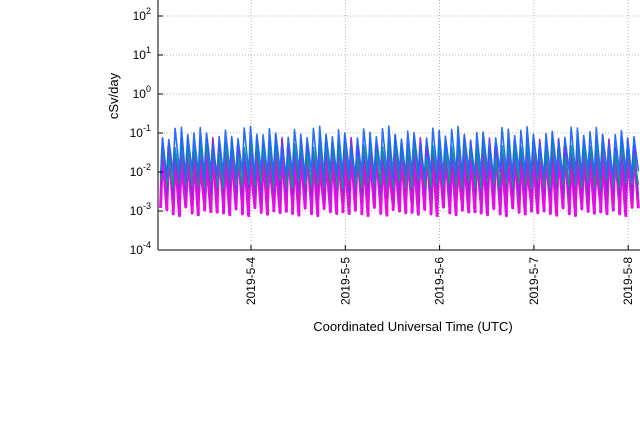 Image resolution: width=640 pixels, height=448 pixels. I want to click on y-tick-label: 10⁻³, so click(140, 209).